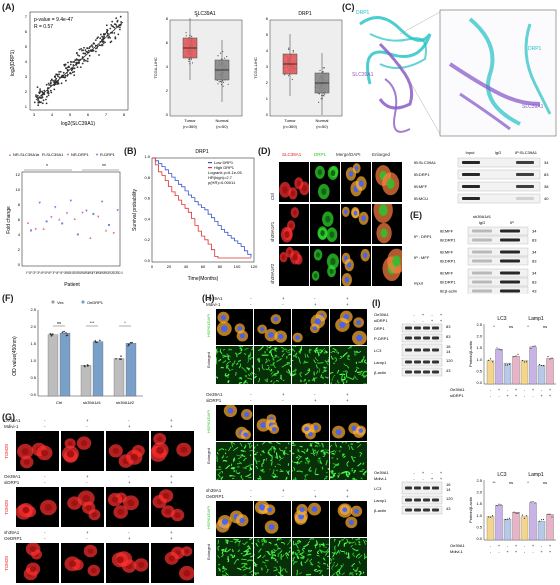 This screenshot has width=560, height=585. Describe the element at coordinates (416, 215) in the screenshot. I see `panel-label-e: (E)` at that location.